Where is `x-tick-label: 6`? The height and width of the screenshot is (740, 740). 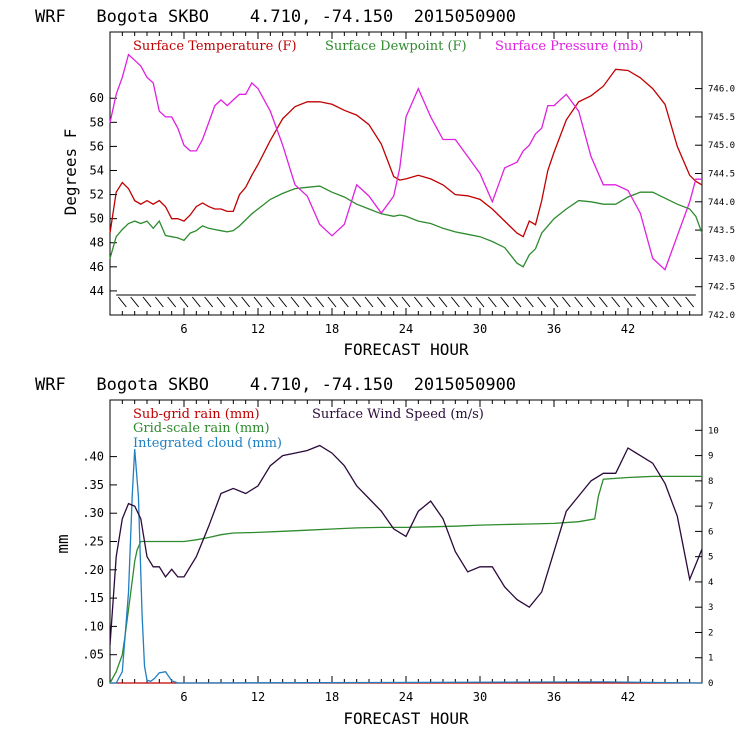 x-tick-label: 6 is located at coordinates (183, 329).